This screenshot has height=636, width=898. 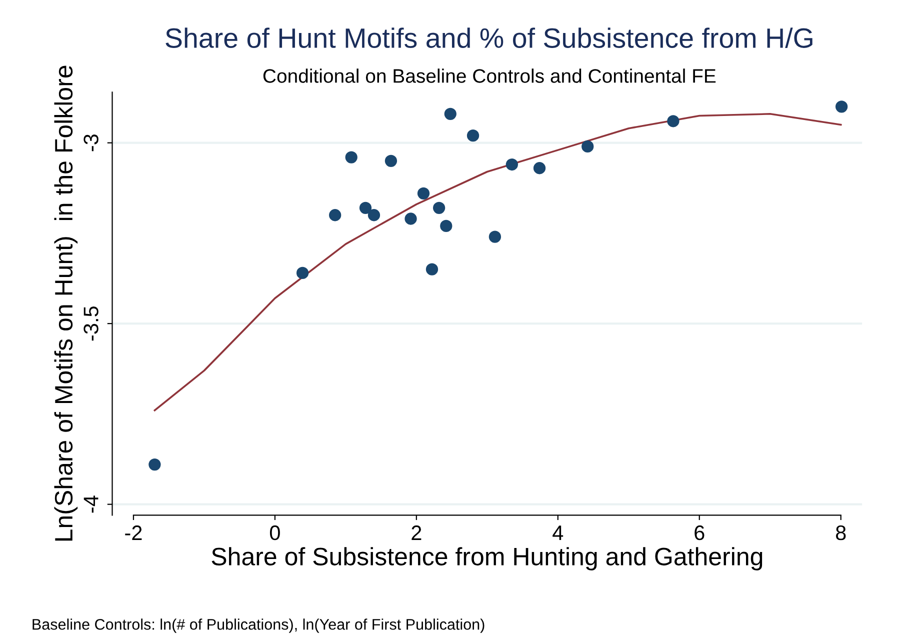 I want to click on x-tick-label: 8, so click(x=841, y=532).